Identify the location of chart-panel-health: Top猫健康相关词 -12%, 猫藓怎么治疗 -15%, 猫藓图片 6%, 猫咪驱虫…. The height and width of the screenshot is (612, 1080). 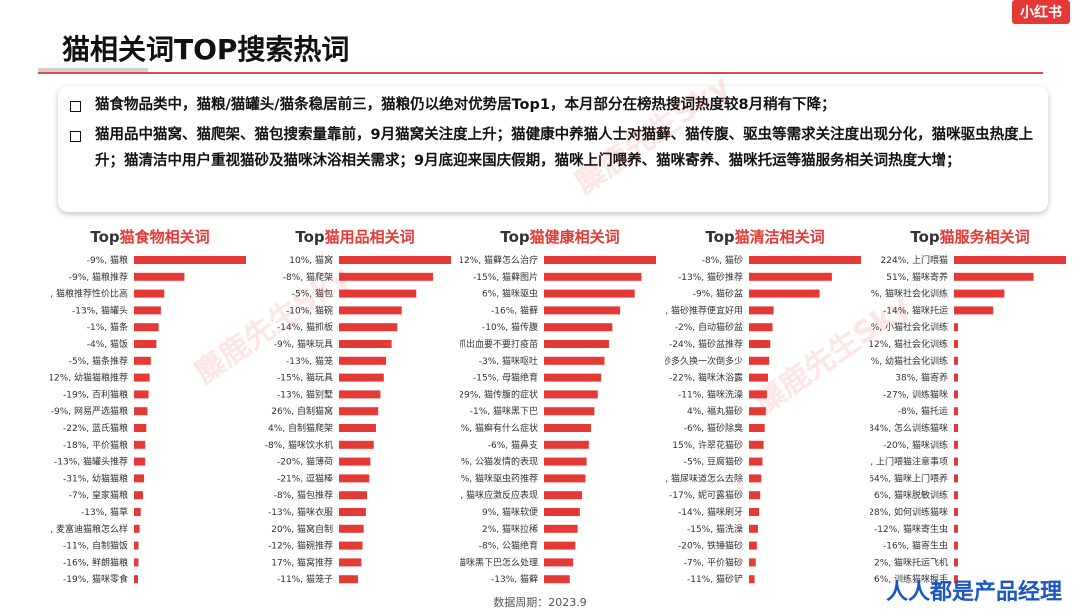
(560, 406).